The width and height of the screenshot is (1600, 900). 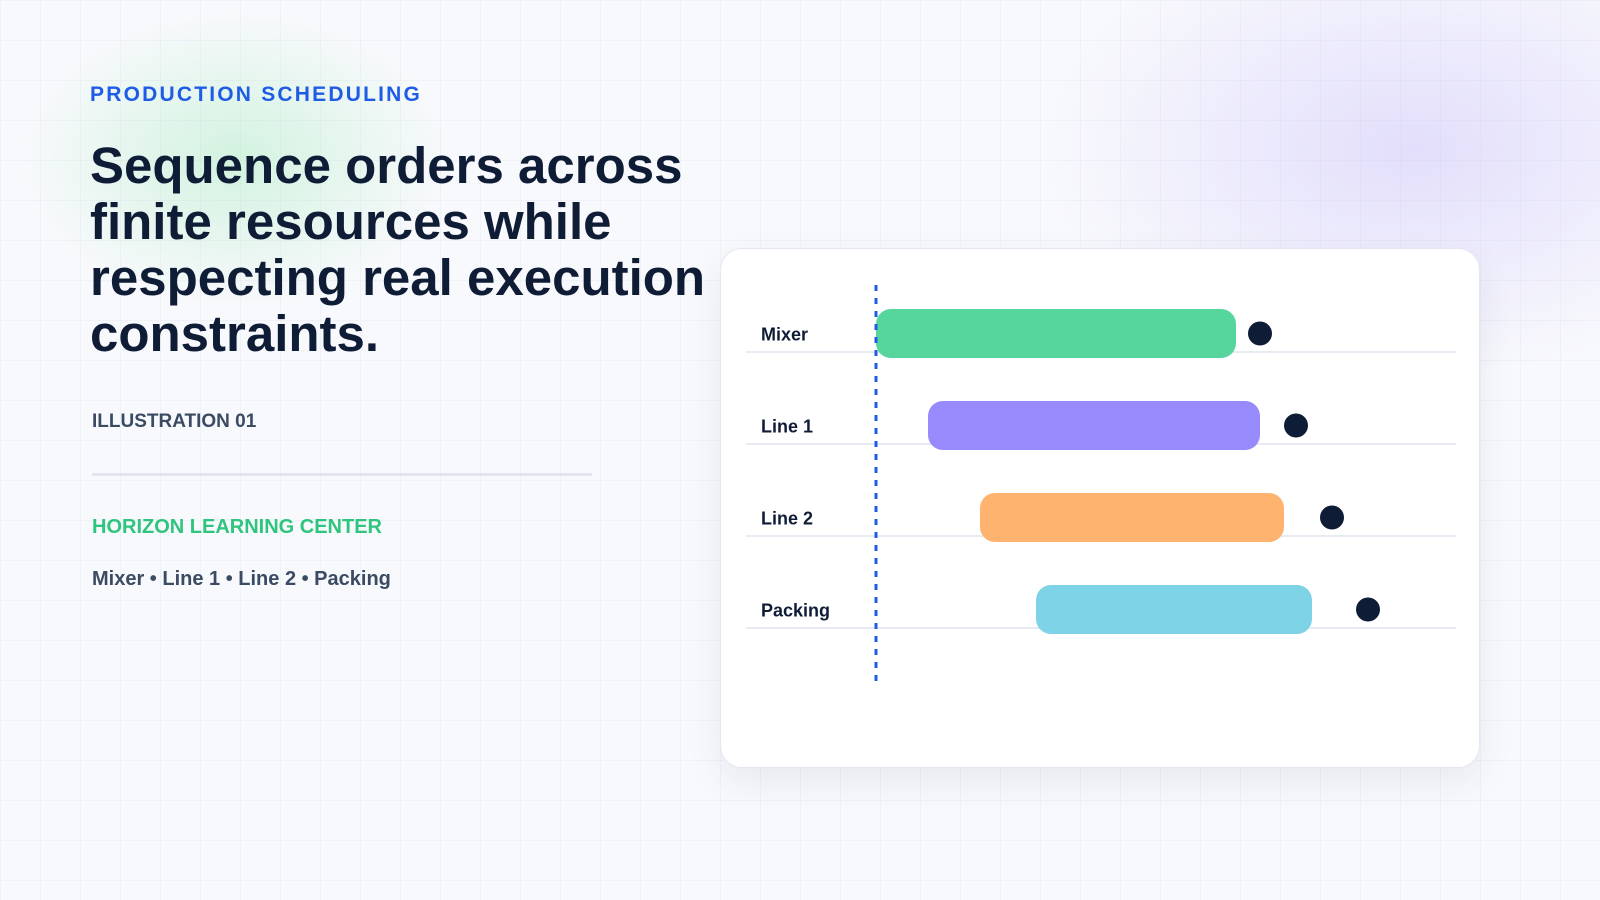 I want to click on illustration-label: ILLUSTRATION 01, so click(x=174, y=421).